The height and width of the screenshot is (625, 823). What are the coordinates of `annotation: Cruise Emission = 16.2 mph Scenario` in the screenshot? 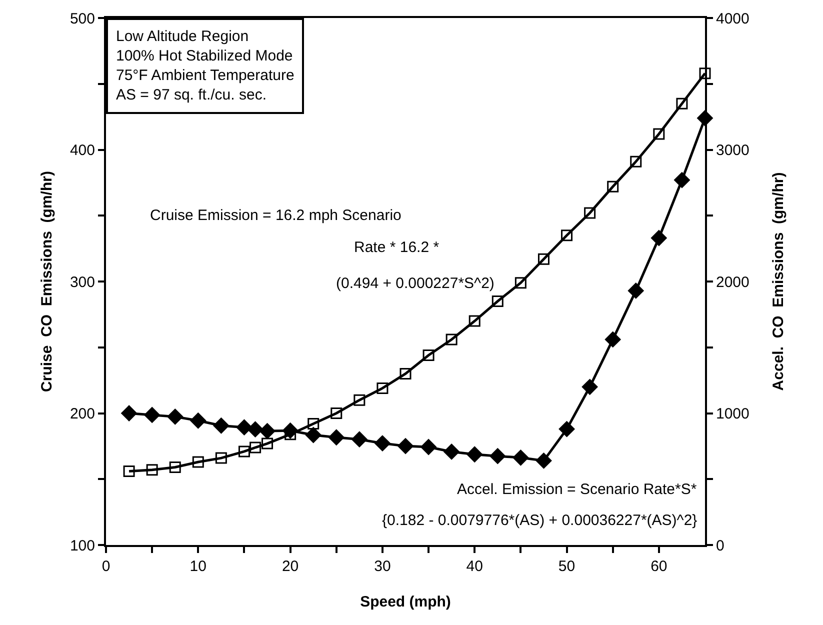 It's located at (276, 215).